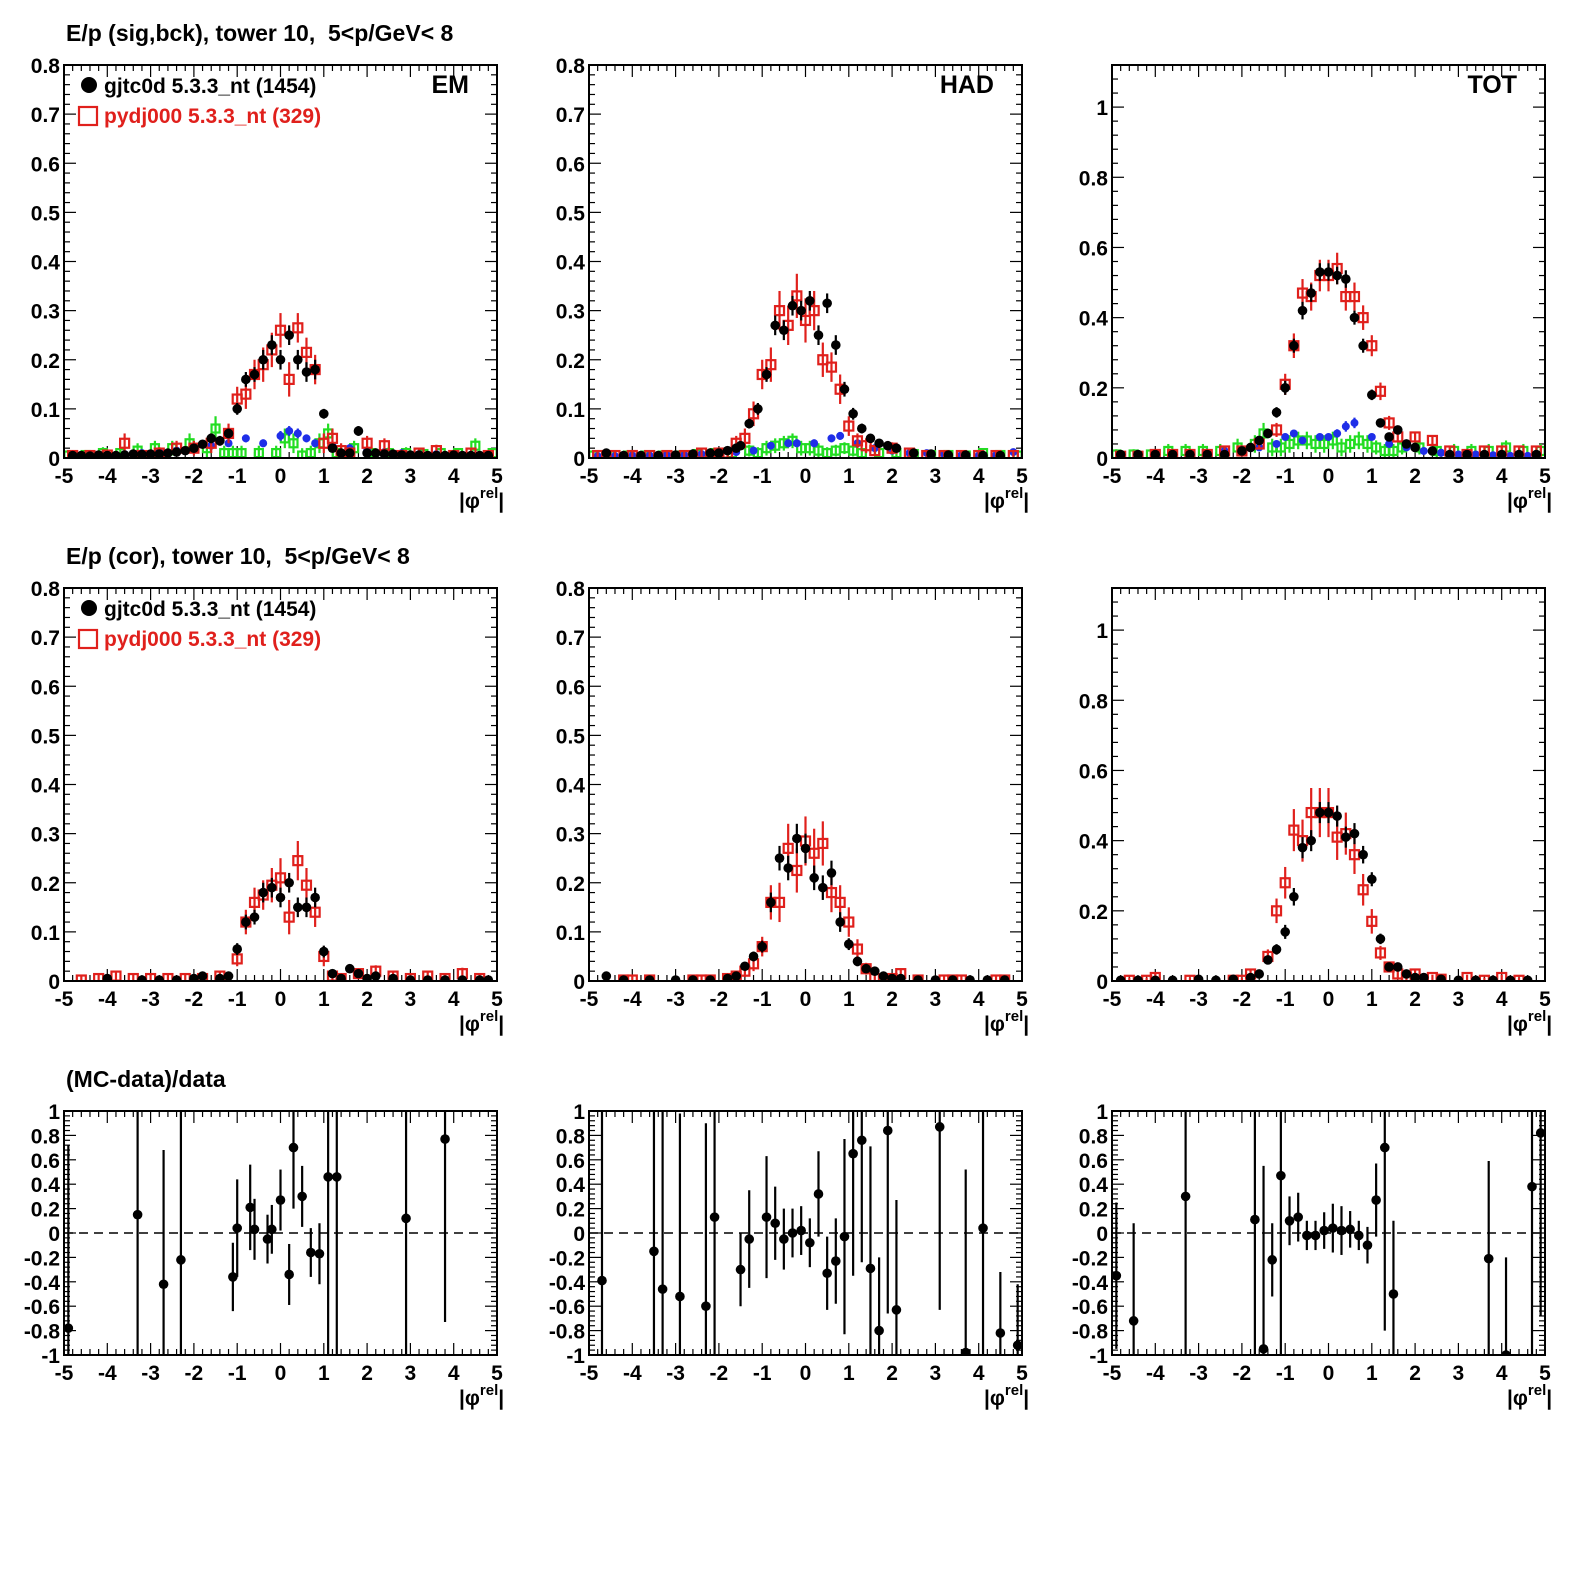 The height and width of the screenshot is (1575, 1575). I want to click on bkg-mc-point, so click(215, 428).